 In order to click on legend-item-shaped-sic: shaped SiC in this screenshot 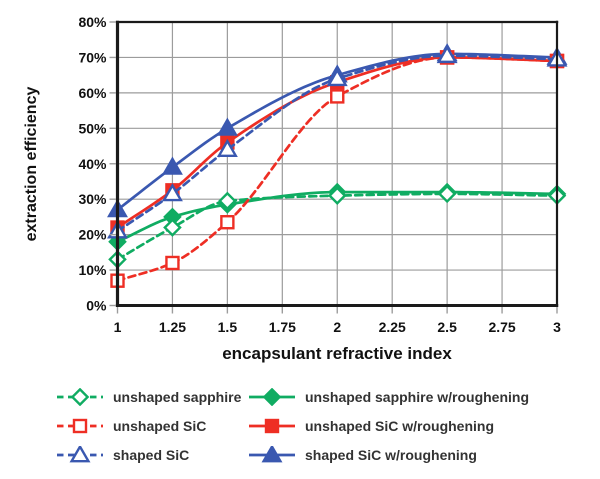, I will do `click(152, 455)`.